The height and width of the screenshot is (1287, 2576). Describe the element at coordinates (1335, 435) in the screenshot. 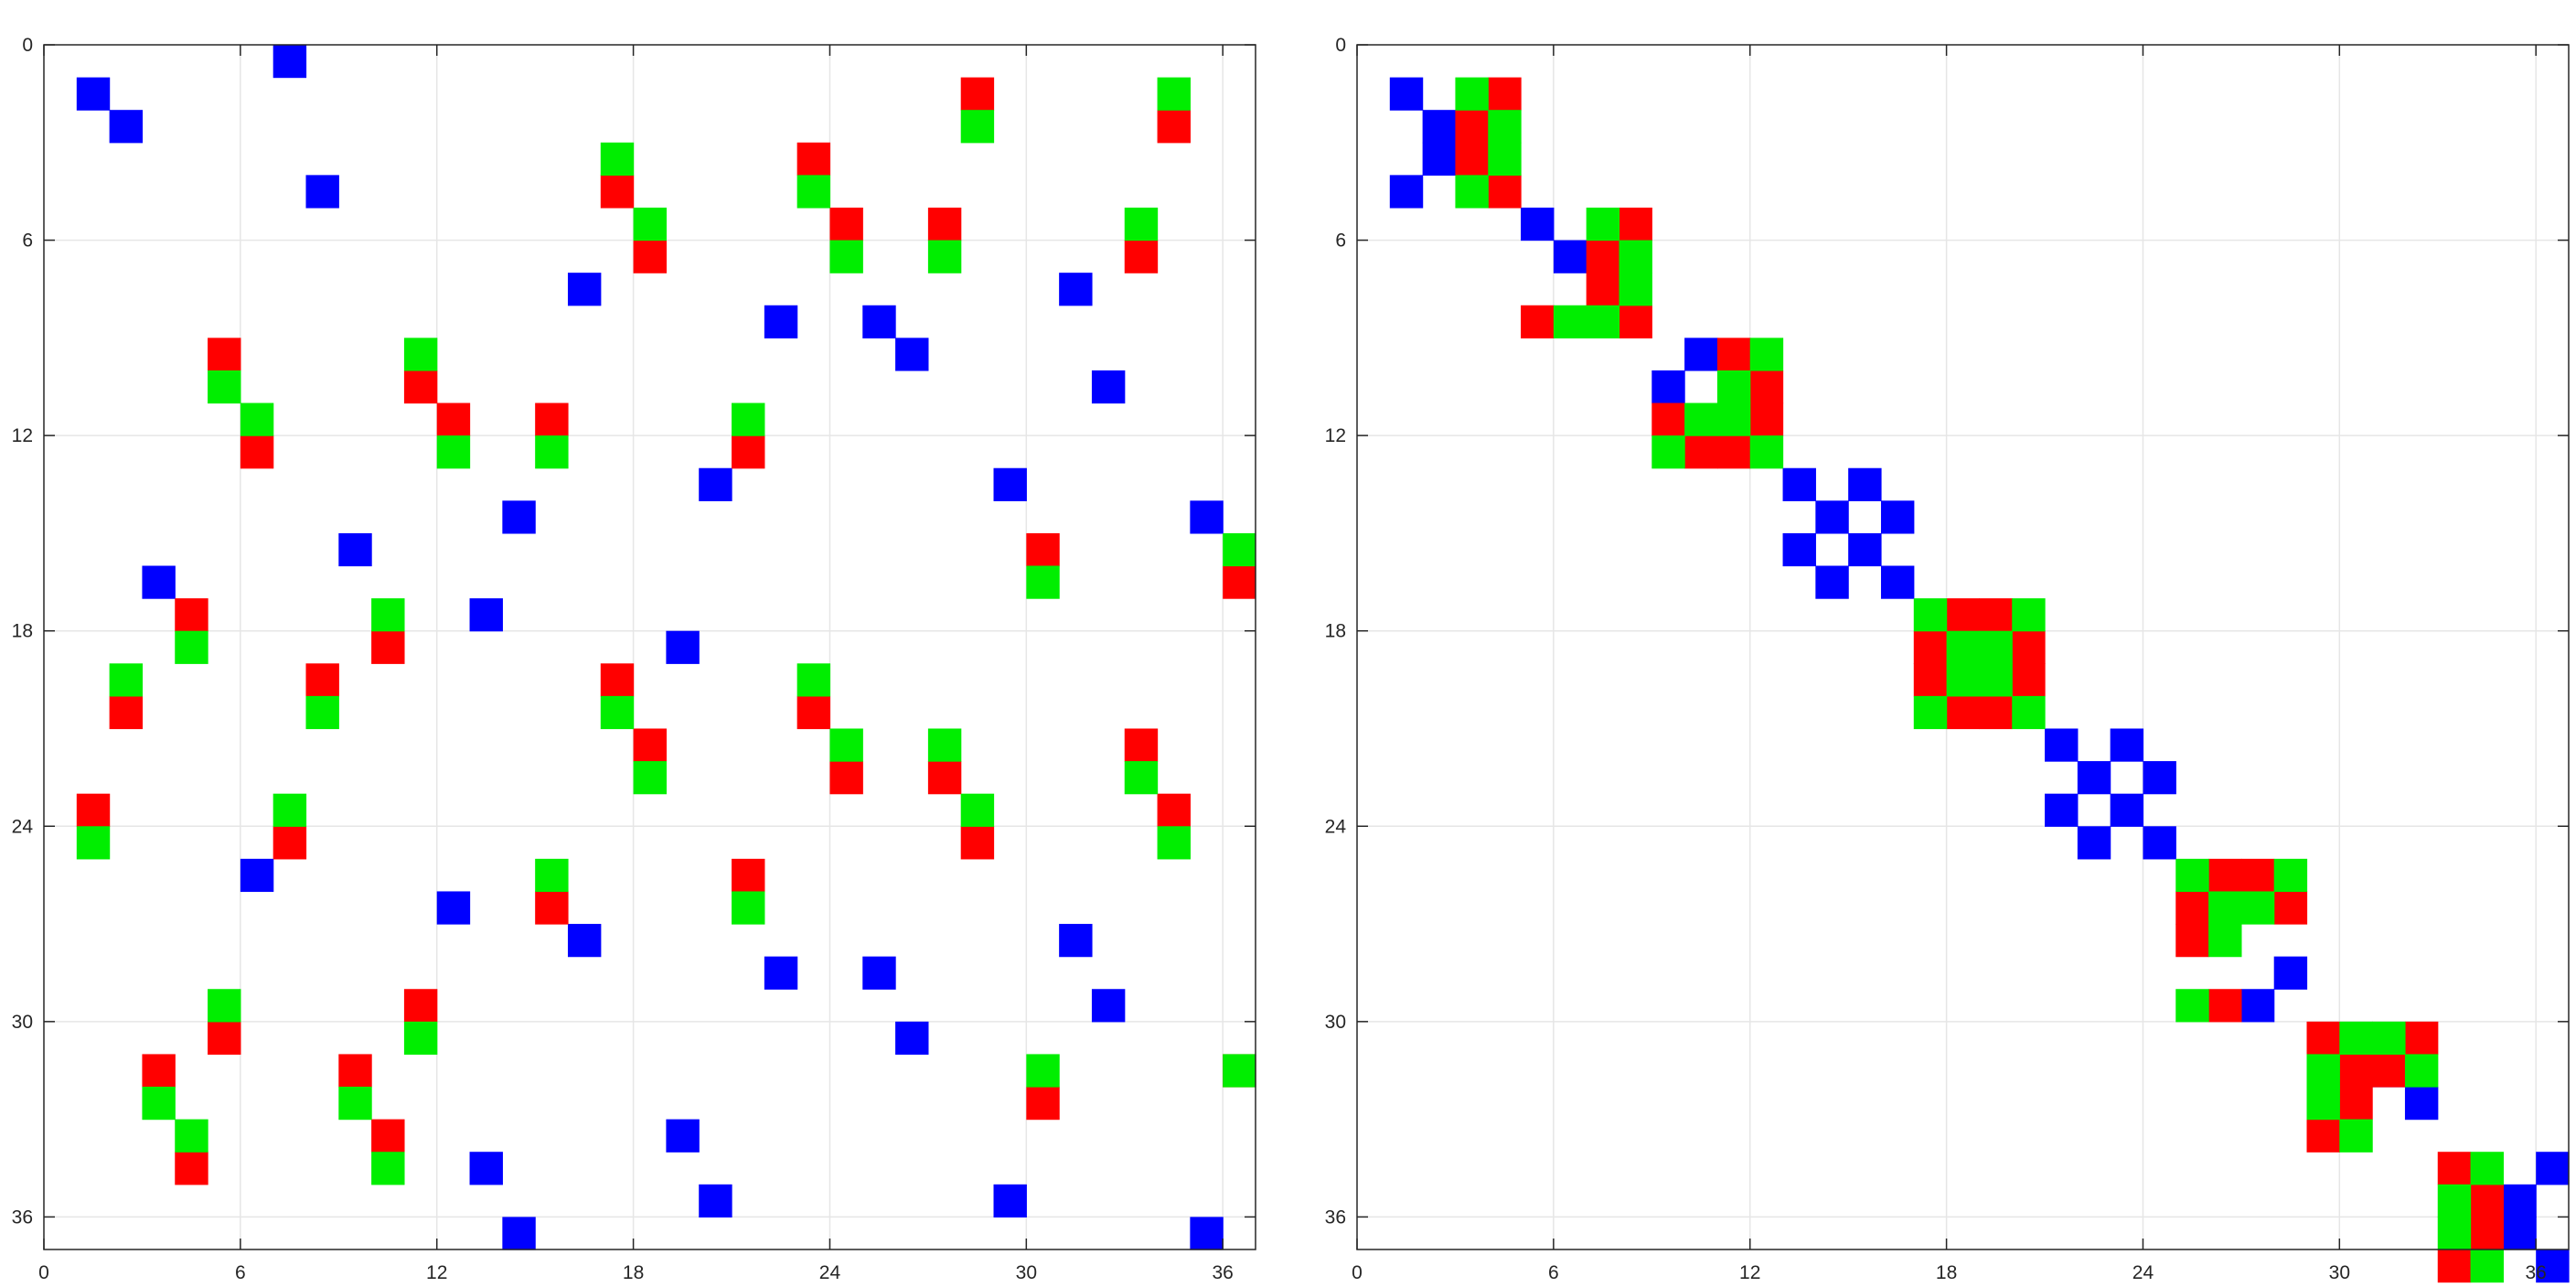

I see `y-tick-label: 12` at that location.